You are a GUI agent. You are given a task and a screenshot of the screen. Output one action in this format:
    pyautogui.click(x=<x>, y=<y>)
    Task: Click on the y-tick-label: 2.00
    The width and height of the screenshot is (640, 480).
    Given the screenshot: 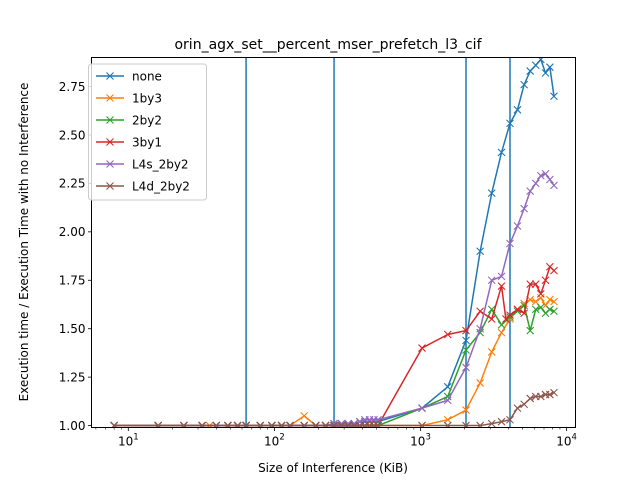 What is the action you would take?
    pyautogui.click(x=72, y=232)
    